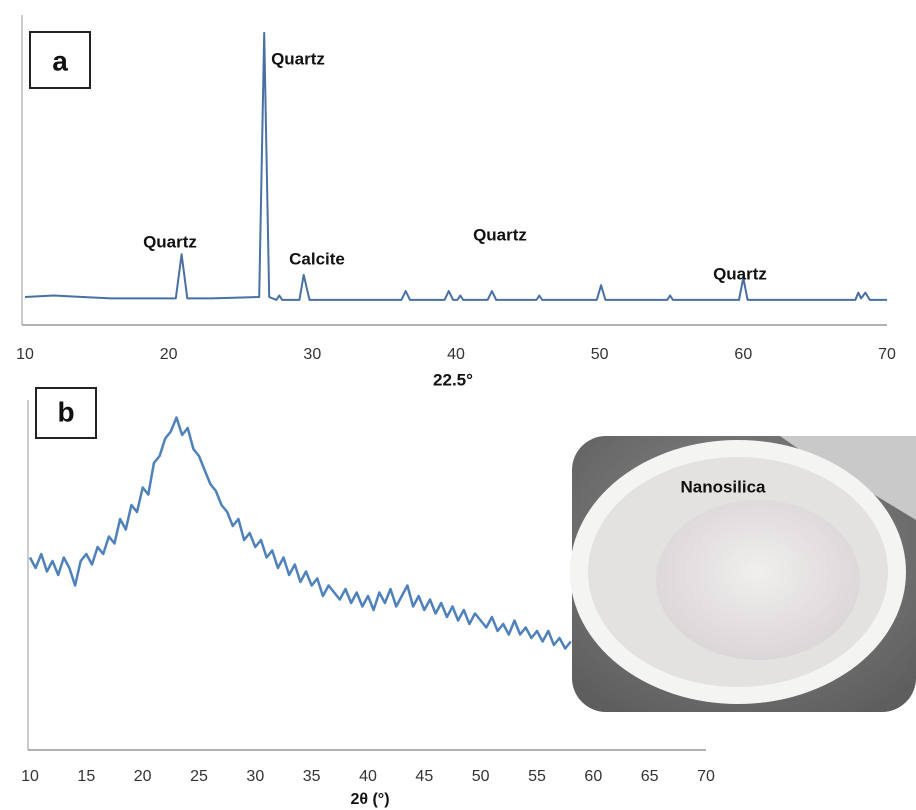  I want to click on powder, so click(758, 580).